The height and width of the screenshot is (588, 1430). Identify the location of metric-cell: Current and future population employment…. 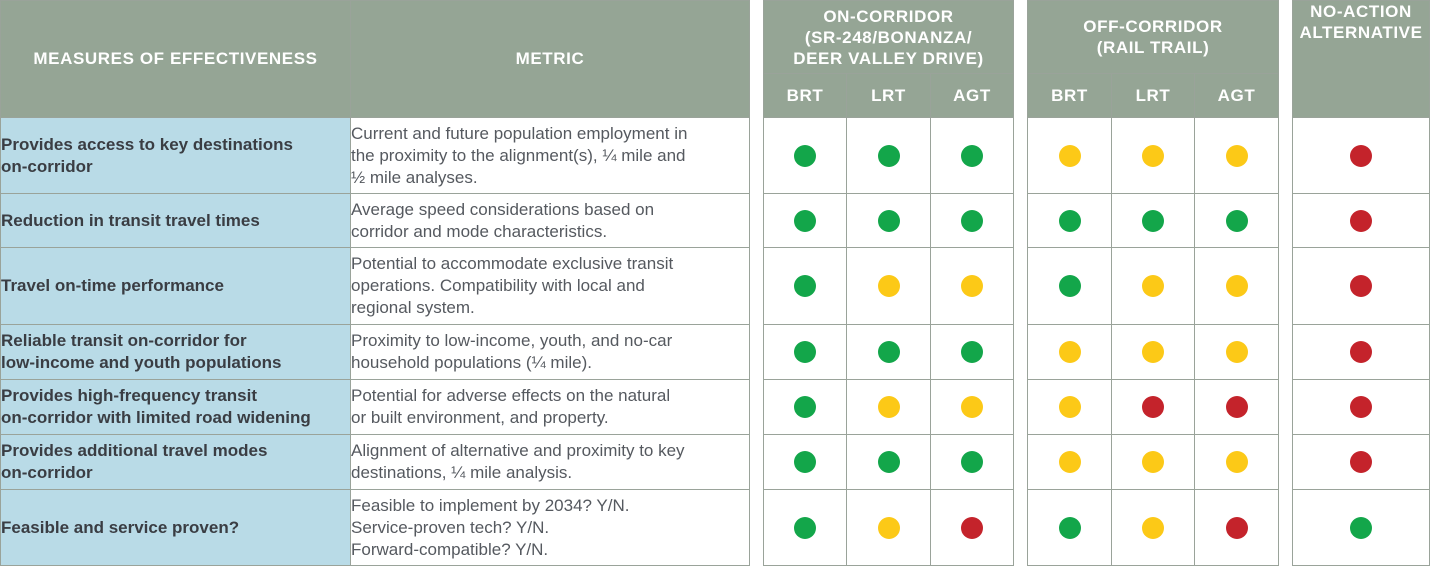
(550, 155).